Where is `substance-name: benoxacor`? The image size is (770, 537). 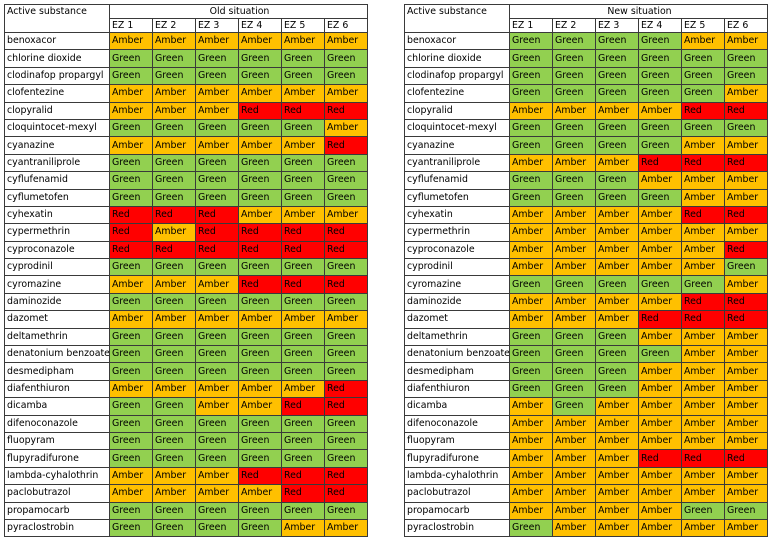
substance-name: benoxacor is located at coordinates (457, 41).